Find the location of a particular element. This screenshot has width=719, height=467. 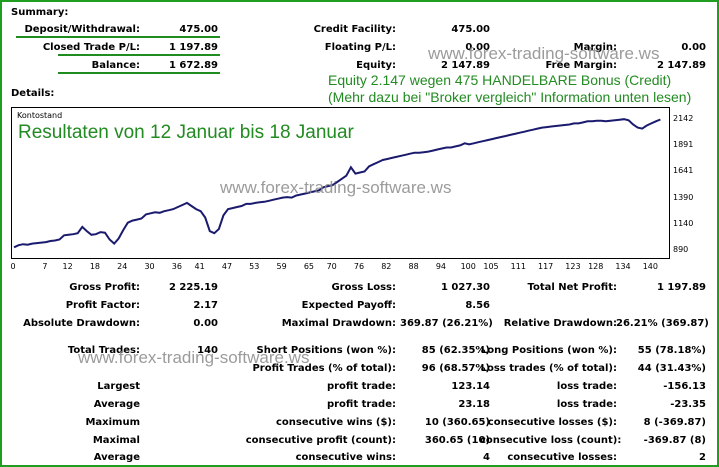

equity-value: 2 147.89 is located at coordinates (465, 65).